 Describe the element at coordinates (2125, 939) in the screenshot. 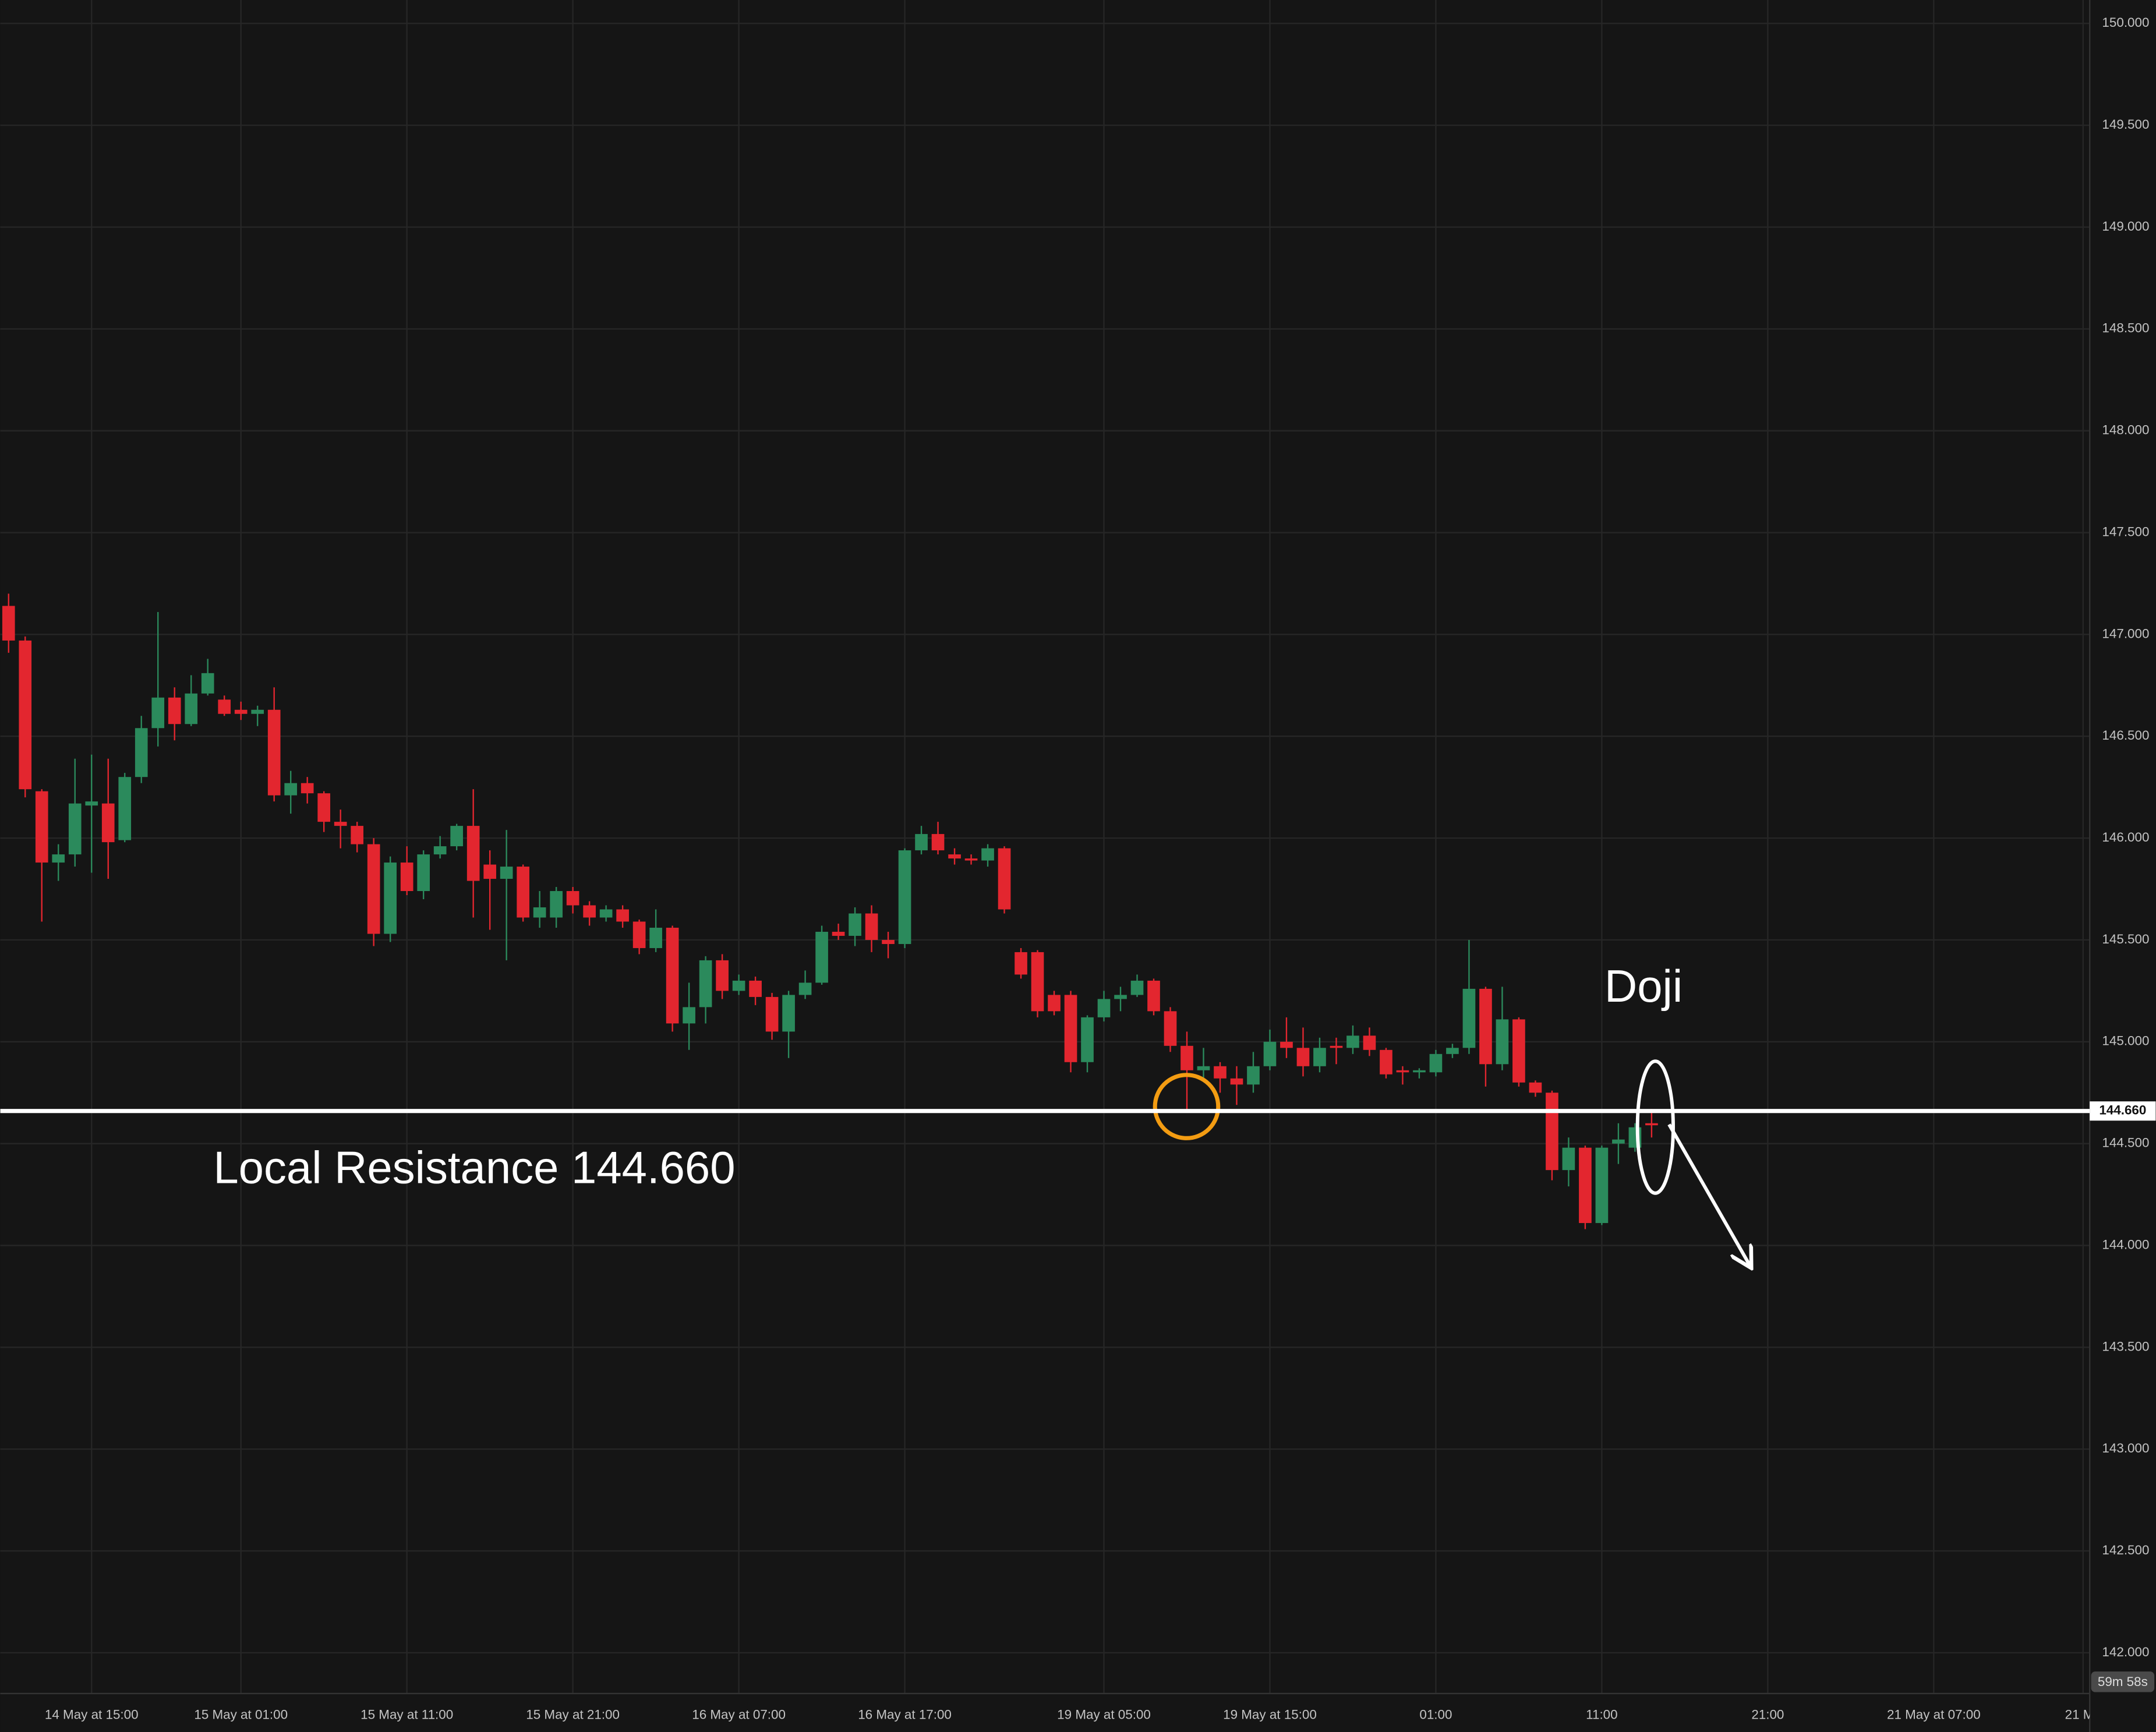

I see `y-tick-label: 145.500` at that location.